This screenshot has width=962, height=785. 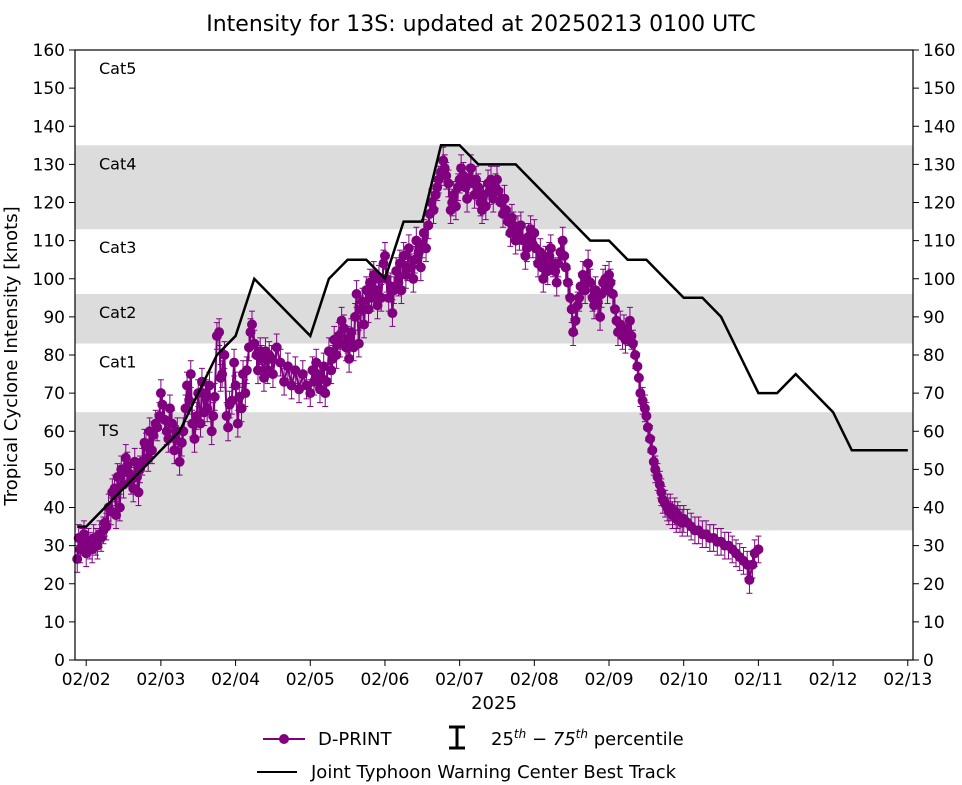 What do you see at coordinates (934, 470) in the screenshot?
I see `y-tick-label-right: 50` at bounding box center [934, 470].